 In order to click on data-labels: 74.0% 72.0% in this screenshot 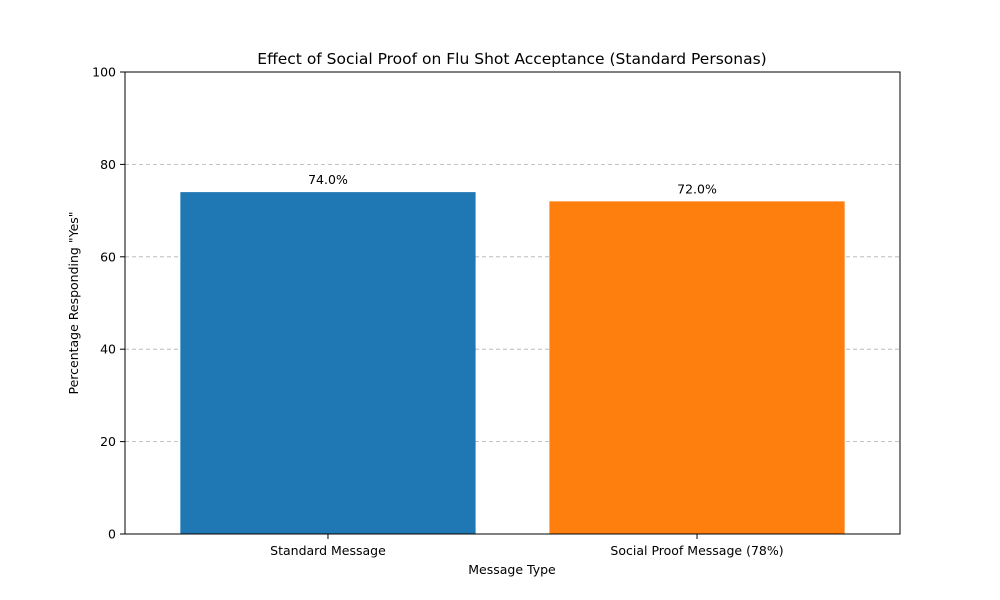, I will do `click(512, 184)`.